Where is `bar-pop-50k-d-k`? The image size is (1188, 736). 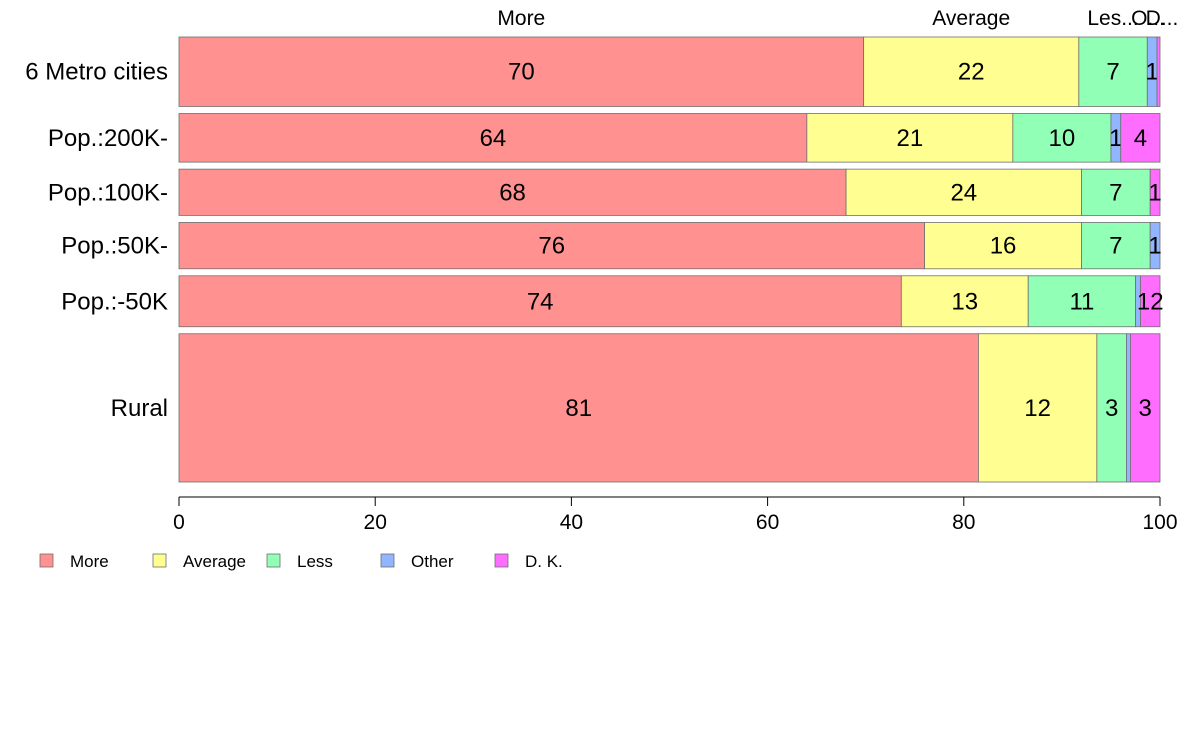 bar-pop-50k-d-k is located at coordinates (1150, 301).